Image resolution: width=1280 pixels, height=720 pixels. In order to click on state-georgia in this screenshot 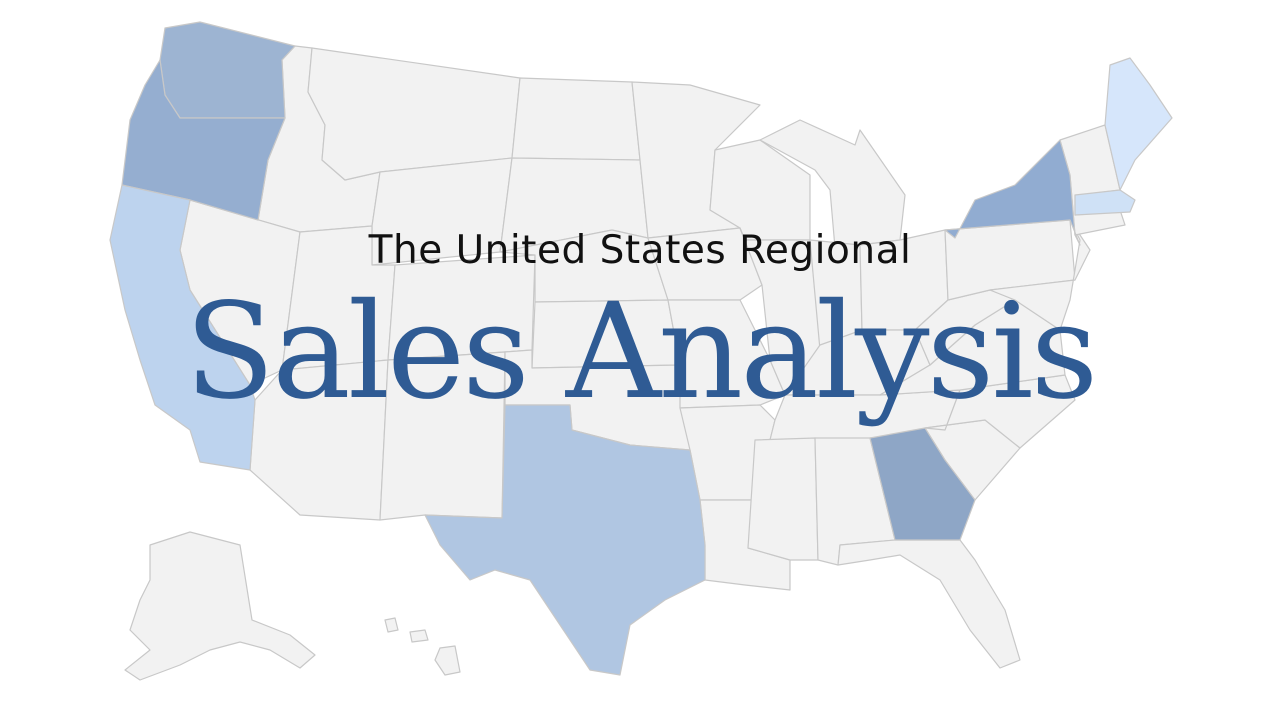, I will do `click(922, 484)`.